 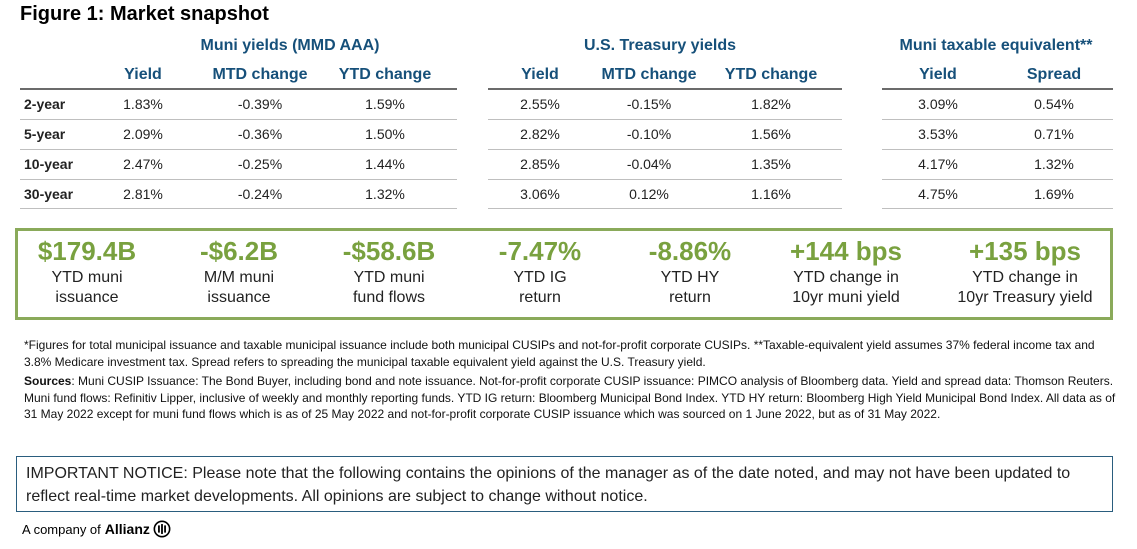 I want to click on table-cell: 2.82%, so click(x=540, y=134).